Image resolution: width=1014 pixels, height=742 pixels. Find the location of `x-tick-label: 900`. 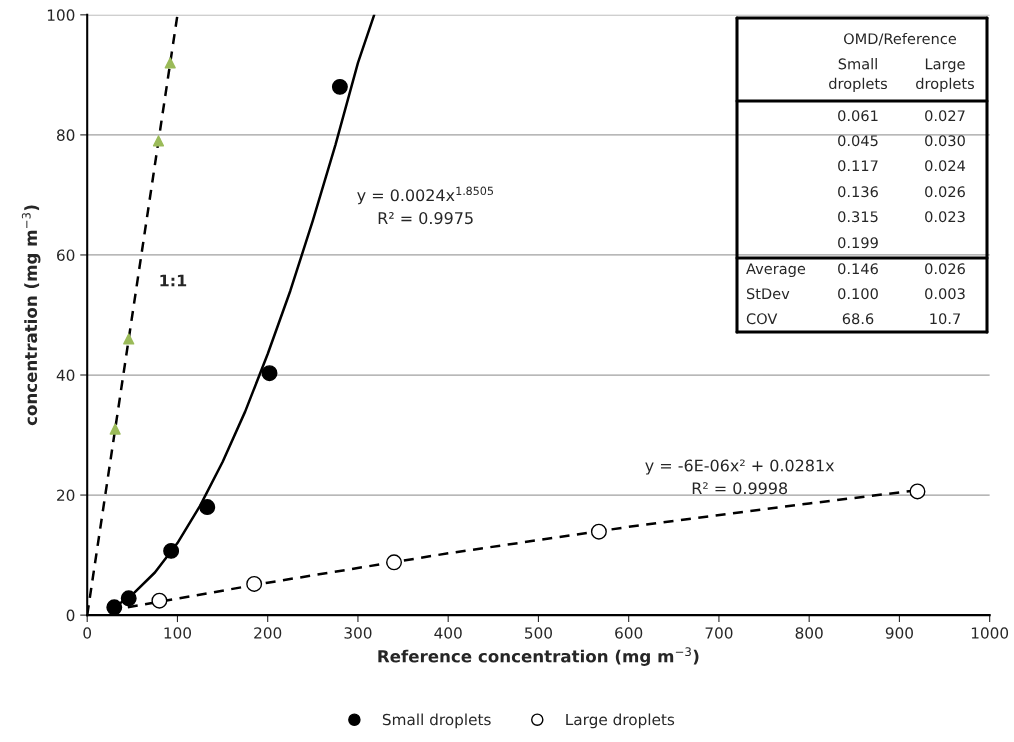

x-tick-label: 900 is located at coordinates (899, 633).